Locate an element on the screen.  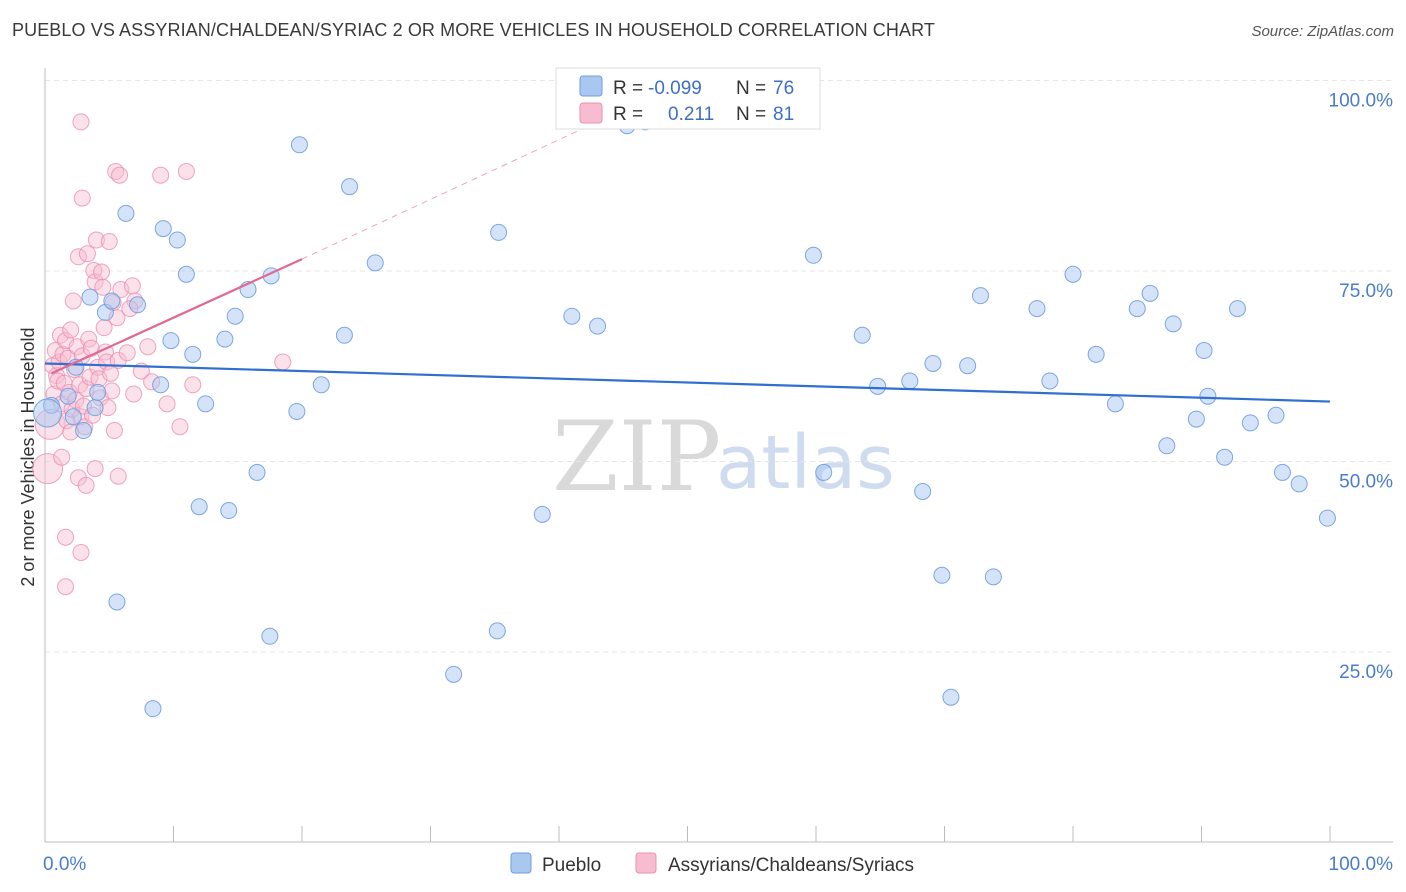
watermark-atlas: atlas is located at coordinates (805, 463).